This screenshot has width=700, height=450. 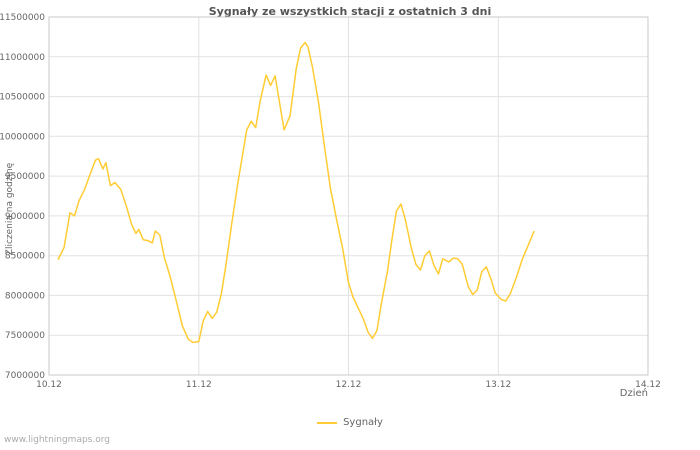 What do you see at coordinates (22, 98) in the screenshot?
I see `svg-text: 10500000` at bounding box center [22, 98].